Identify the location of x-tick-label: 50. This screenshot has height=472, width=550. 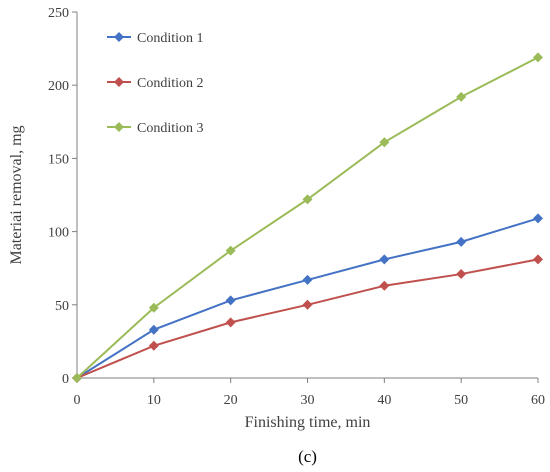
(461, 400).